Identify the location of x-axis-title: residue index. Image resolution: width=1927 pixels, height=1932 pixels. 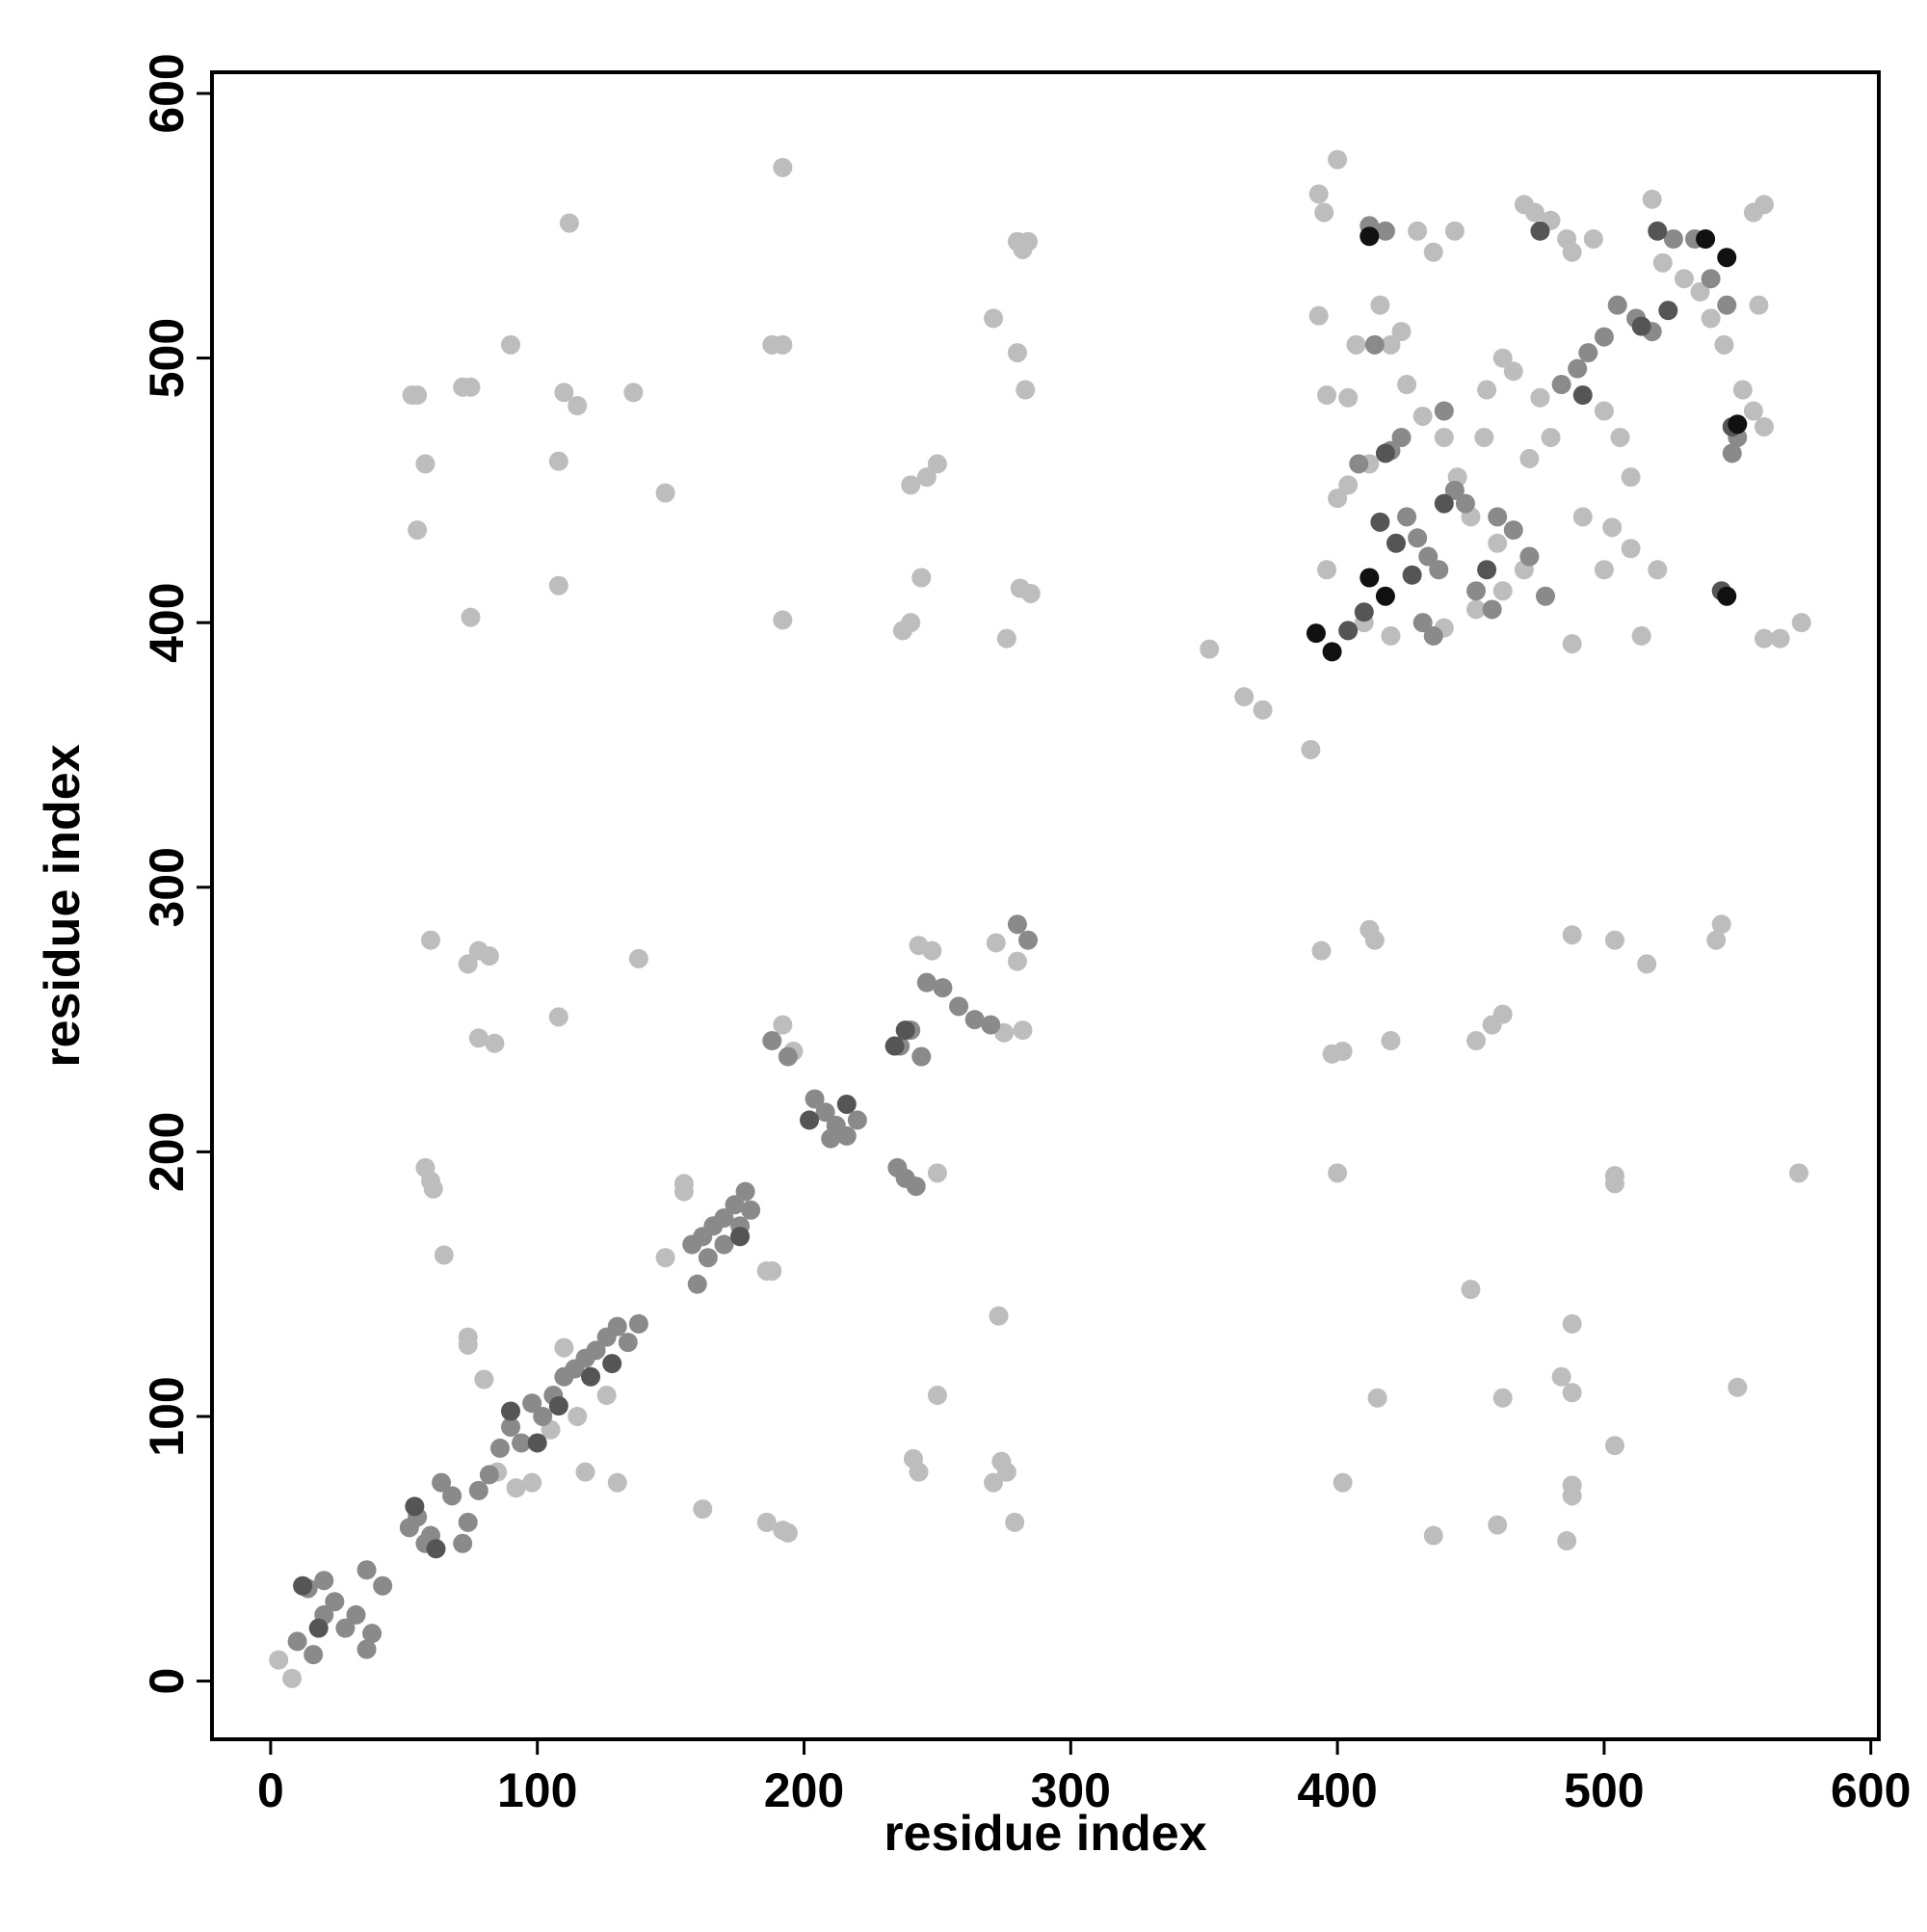
(1045, 1834).